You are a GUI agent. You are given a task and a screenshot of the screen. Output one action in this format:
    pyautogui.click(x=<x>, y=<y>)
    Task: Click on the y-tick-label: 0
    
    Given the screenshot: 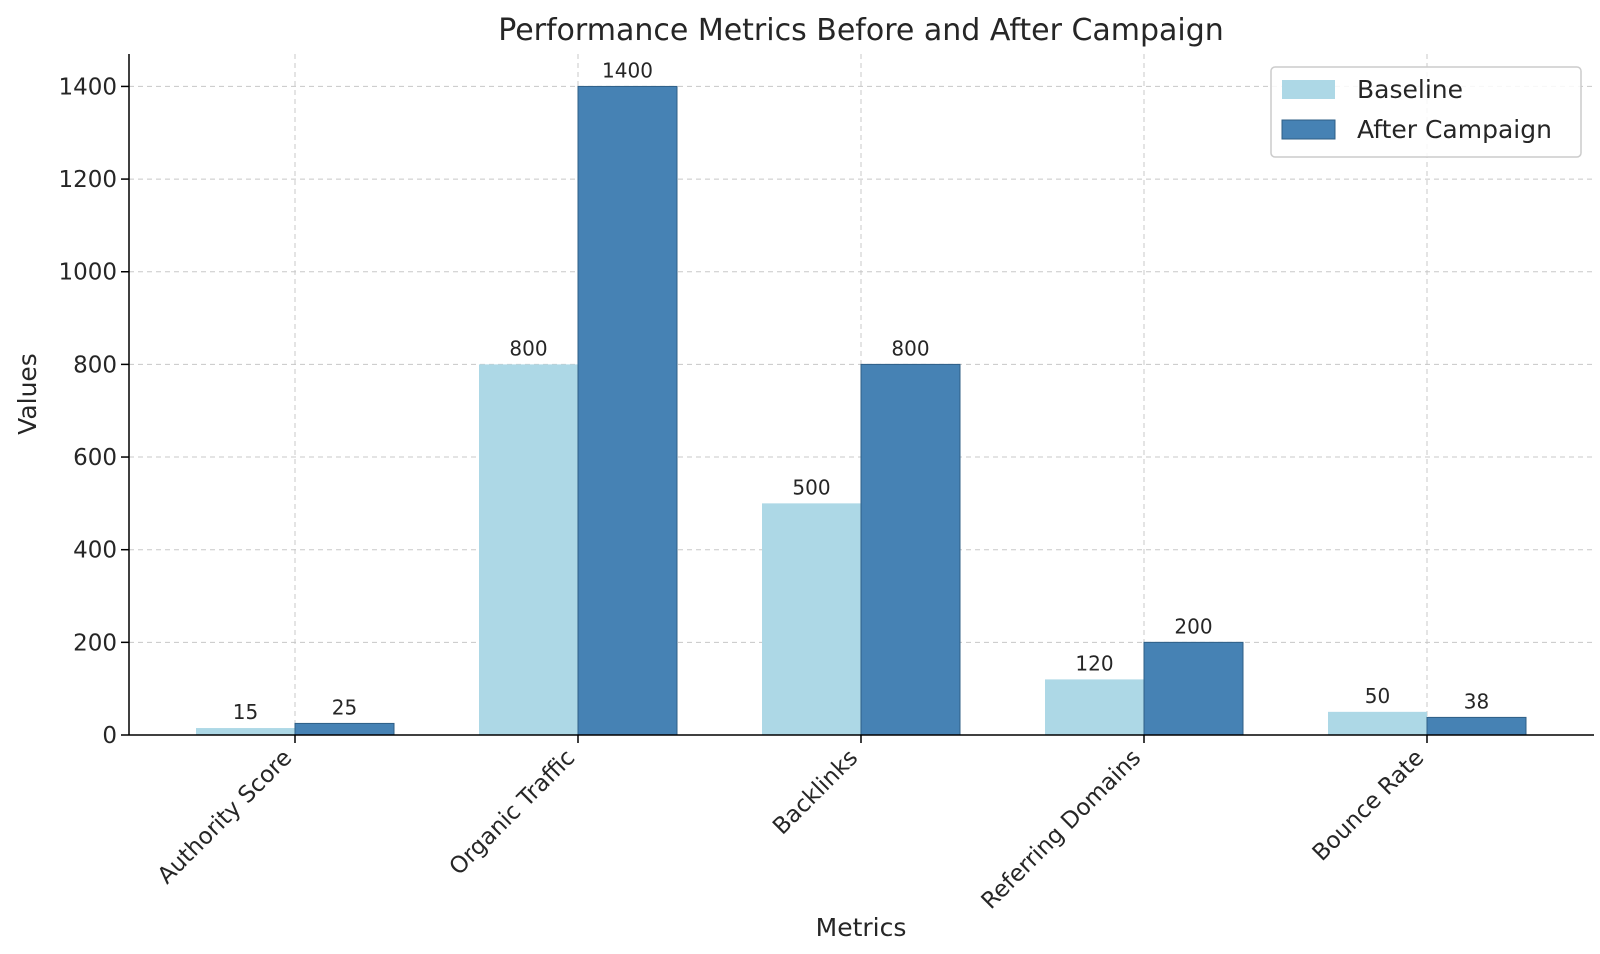 What is the action you would take?
    pyautogui.click(x=109, y=736)
    